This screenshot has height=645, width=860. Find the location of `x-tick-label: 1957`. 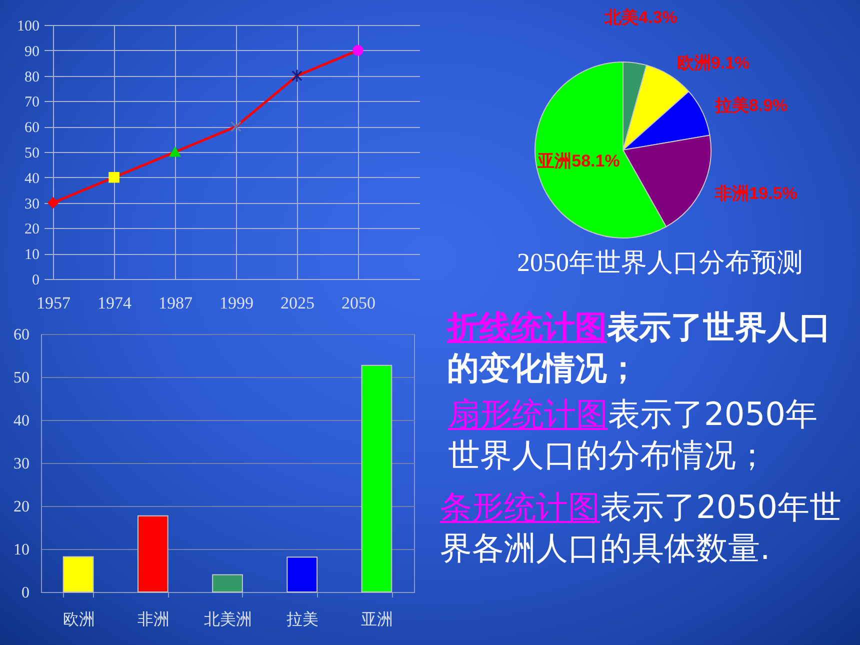

x-tick-label: 1957 is located at coordinates (54, 303).